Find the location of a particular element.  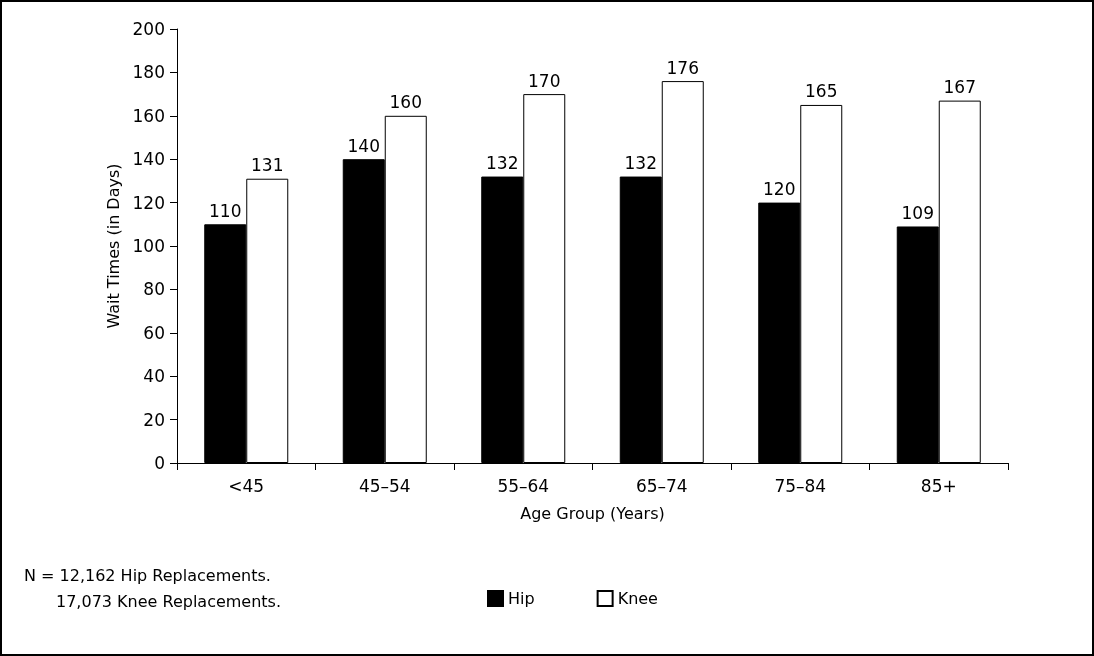

x-tick-label: 75–84 is located at coordinates (800, 485).